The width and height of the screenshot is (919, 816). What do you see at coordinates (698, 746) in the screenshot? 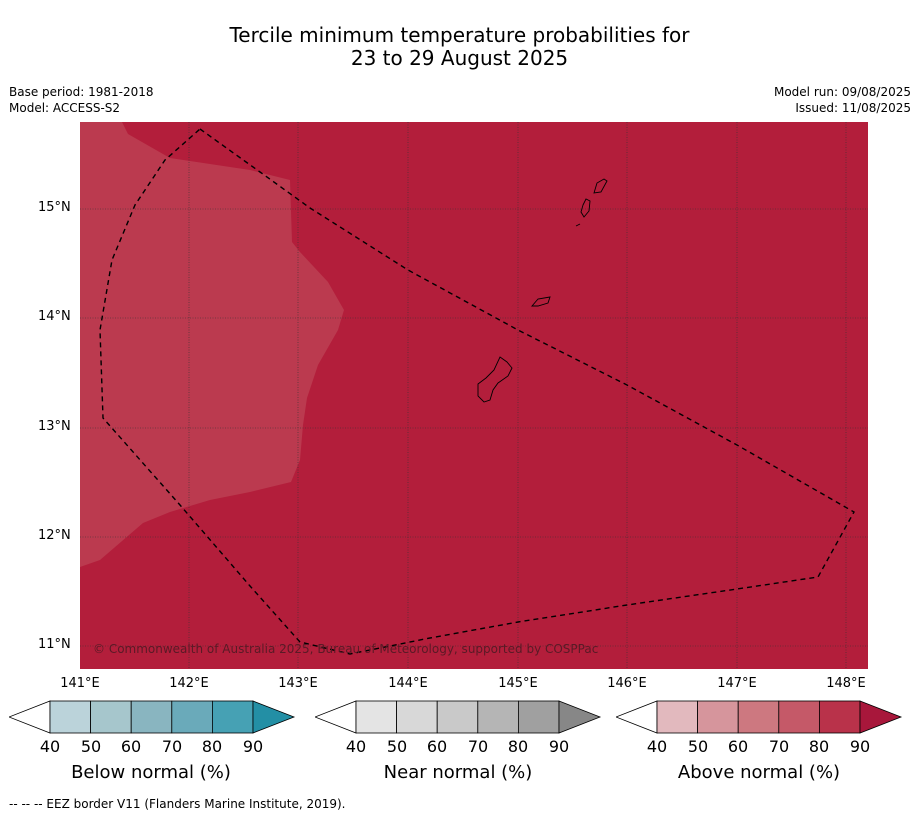
I see `above-tick-50: 50` at bounding box center [698, 746].